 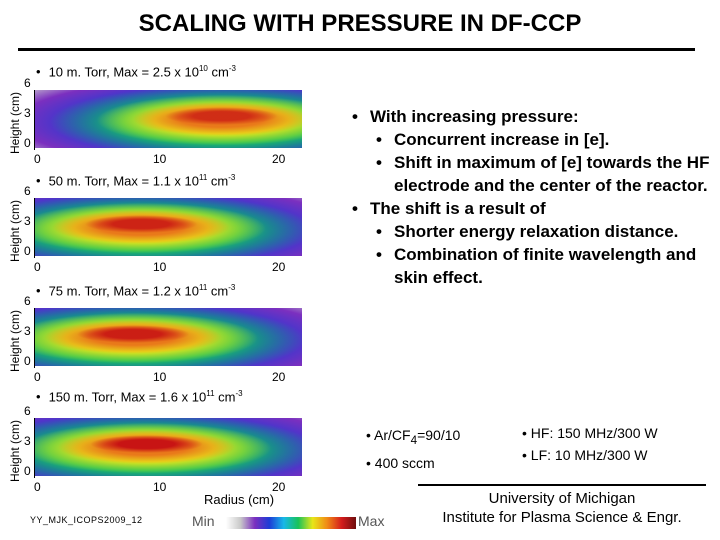 I want to click on title-underline, so click(x=356, y=49).